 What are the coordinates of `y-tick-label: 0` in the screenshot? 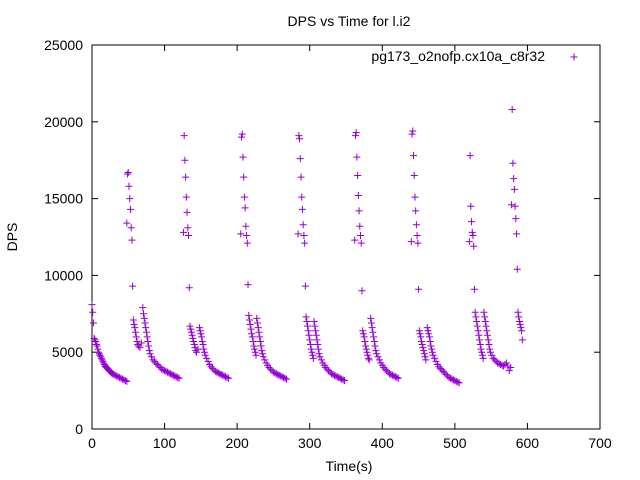 It's located at (79, 429).